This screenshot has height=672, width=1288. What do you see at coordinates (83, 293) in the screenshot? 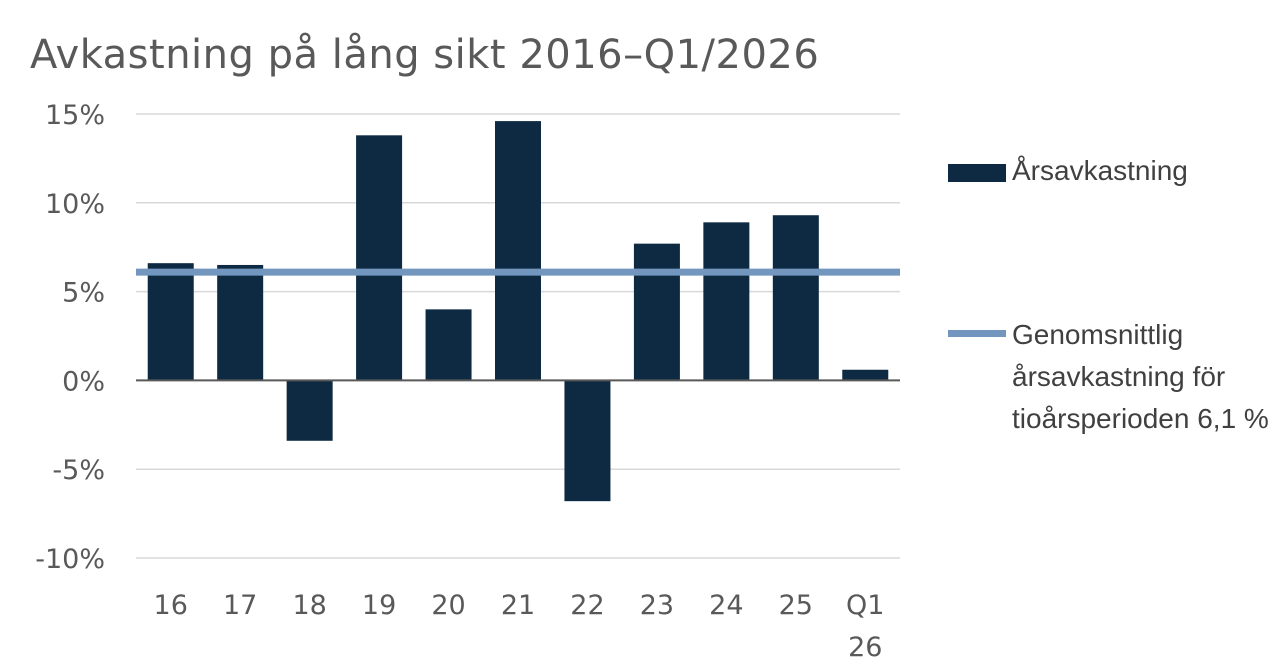
I see `y-tick-label: 5%` at bounding box center [83, 293].